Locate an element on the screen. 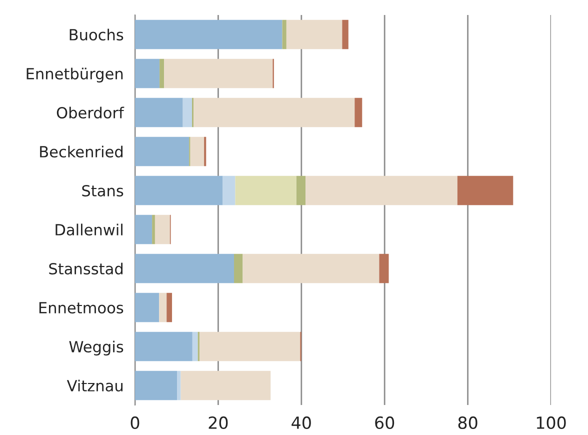 The height and width of the screenshot is (435, 588). x-tick-label: 100 is located at coordinates (551, 423).